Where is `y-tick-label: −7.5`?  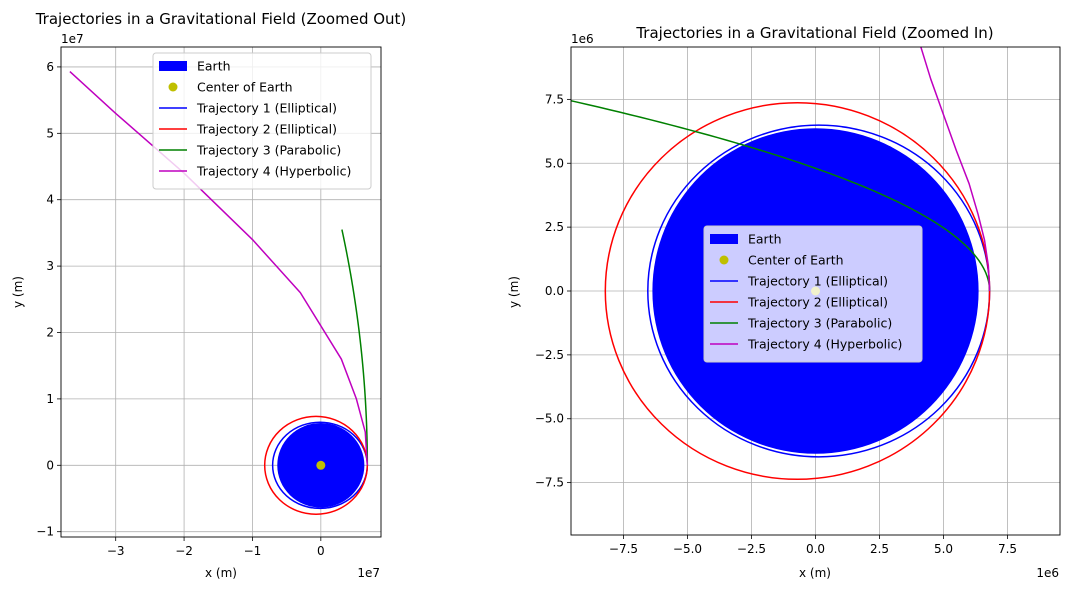 y-tick-label: −7.5 is located at coordinates (549, 483).